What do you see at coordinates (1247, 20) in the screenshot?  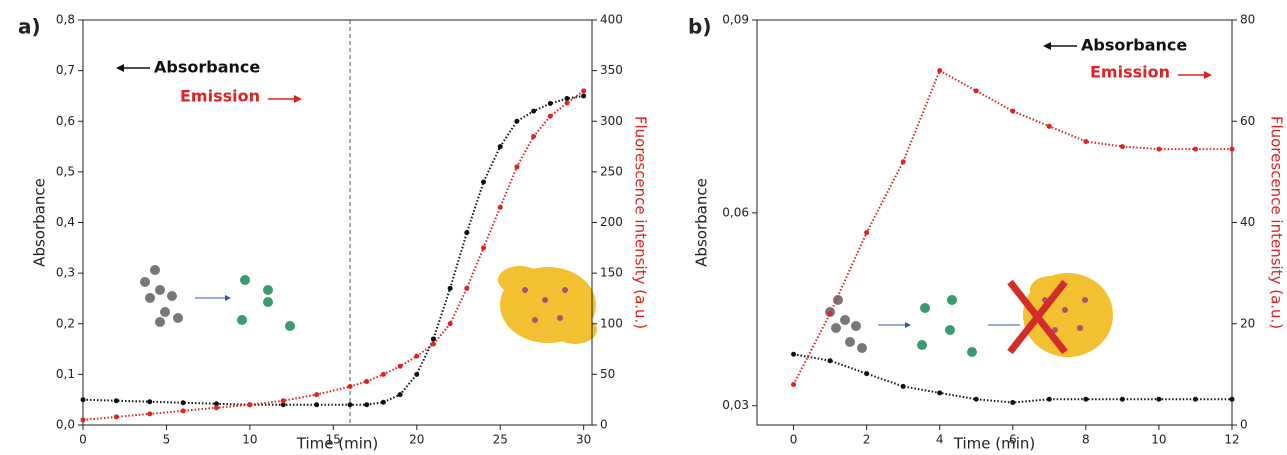 I see `y2-tick-label: 80` at bounding box center [1247, 20].